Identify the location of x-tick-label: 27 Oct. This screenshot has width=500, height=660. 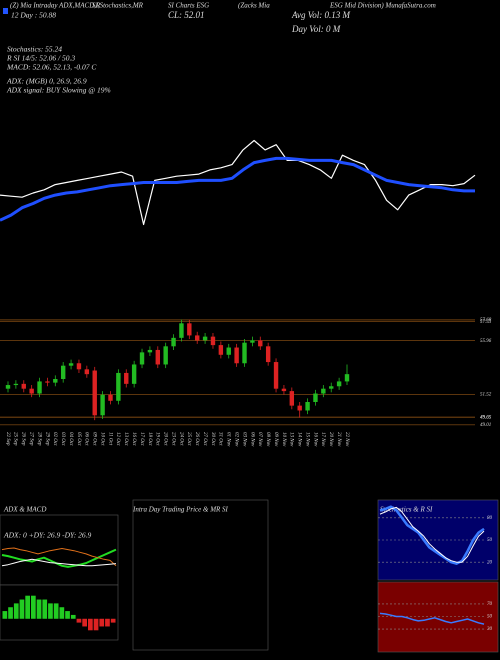
(204, 439).